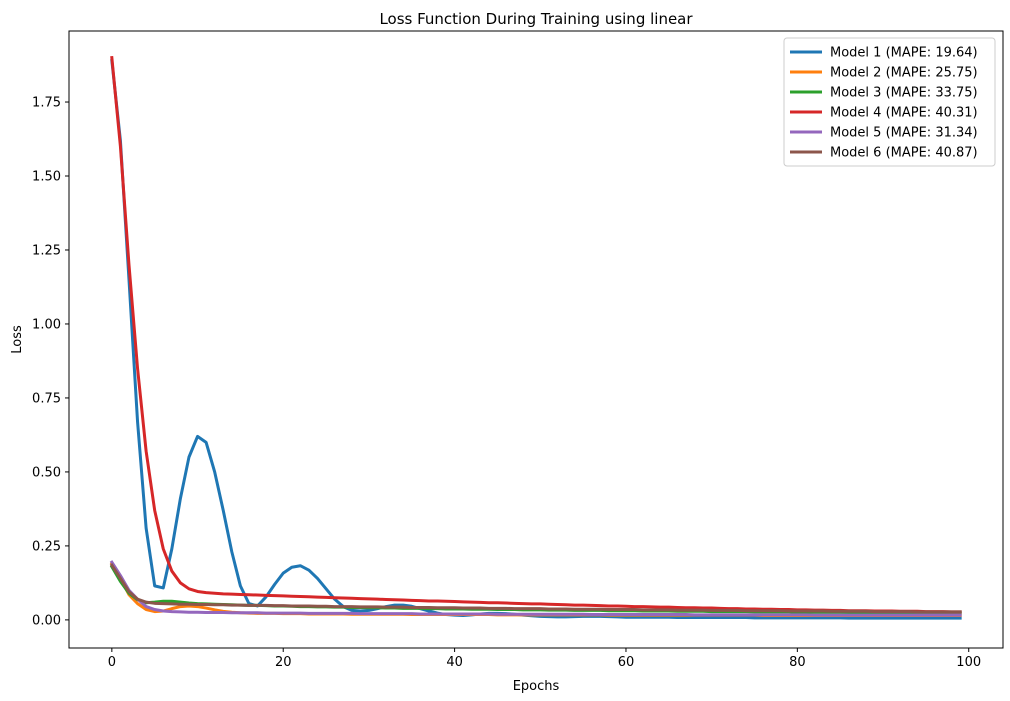  Describe the element at coordinates (46, 324) in the screenshot. I see `y-tick-label: 1.00` at that location.